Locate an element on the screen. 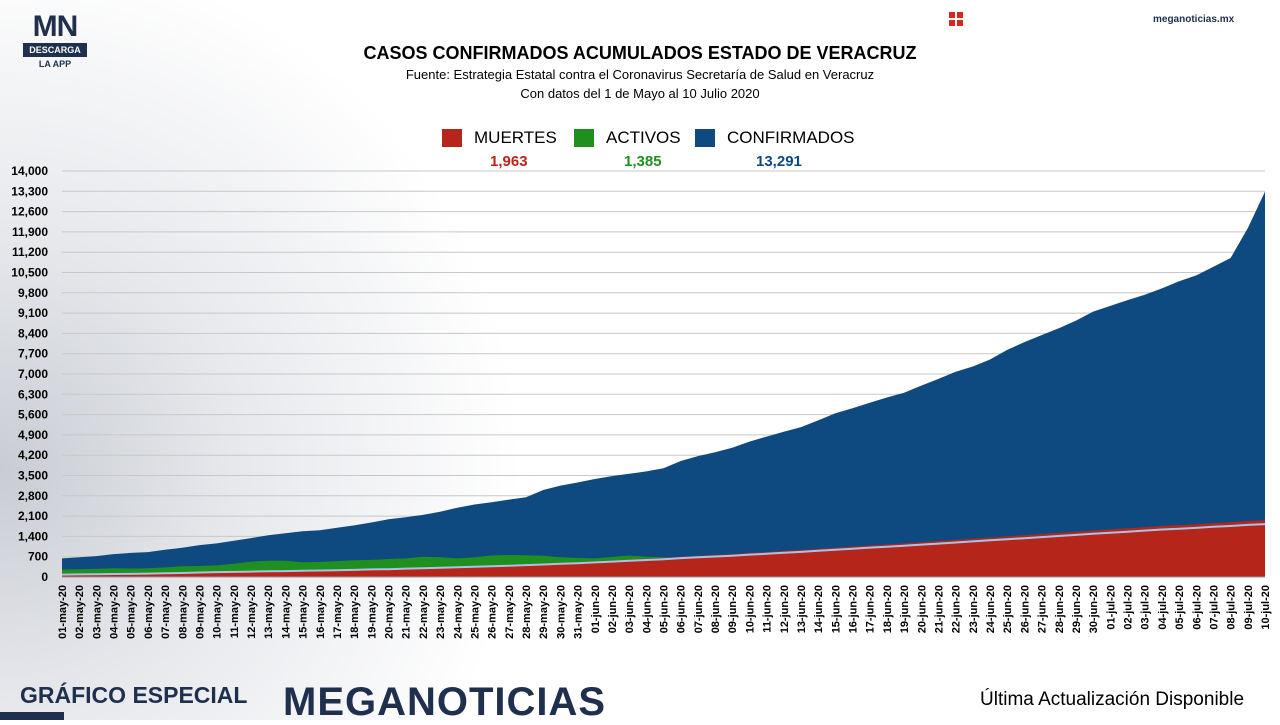  x-tick-label: 08-may-20 is located at coordinates (183, 612).